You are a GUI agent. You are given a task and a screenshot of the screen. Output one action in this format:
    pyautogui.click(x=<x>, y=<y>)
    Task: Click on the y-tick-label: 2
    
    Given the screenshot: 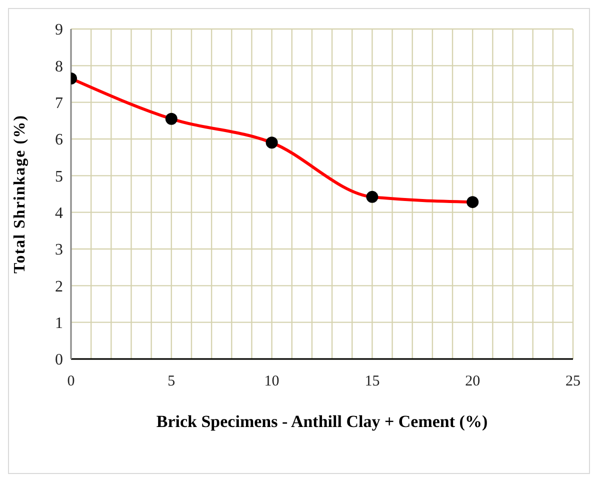 What is the action you would take?
    pyautogui.click(x=59, y=287)
    